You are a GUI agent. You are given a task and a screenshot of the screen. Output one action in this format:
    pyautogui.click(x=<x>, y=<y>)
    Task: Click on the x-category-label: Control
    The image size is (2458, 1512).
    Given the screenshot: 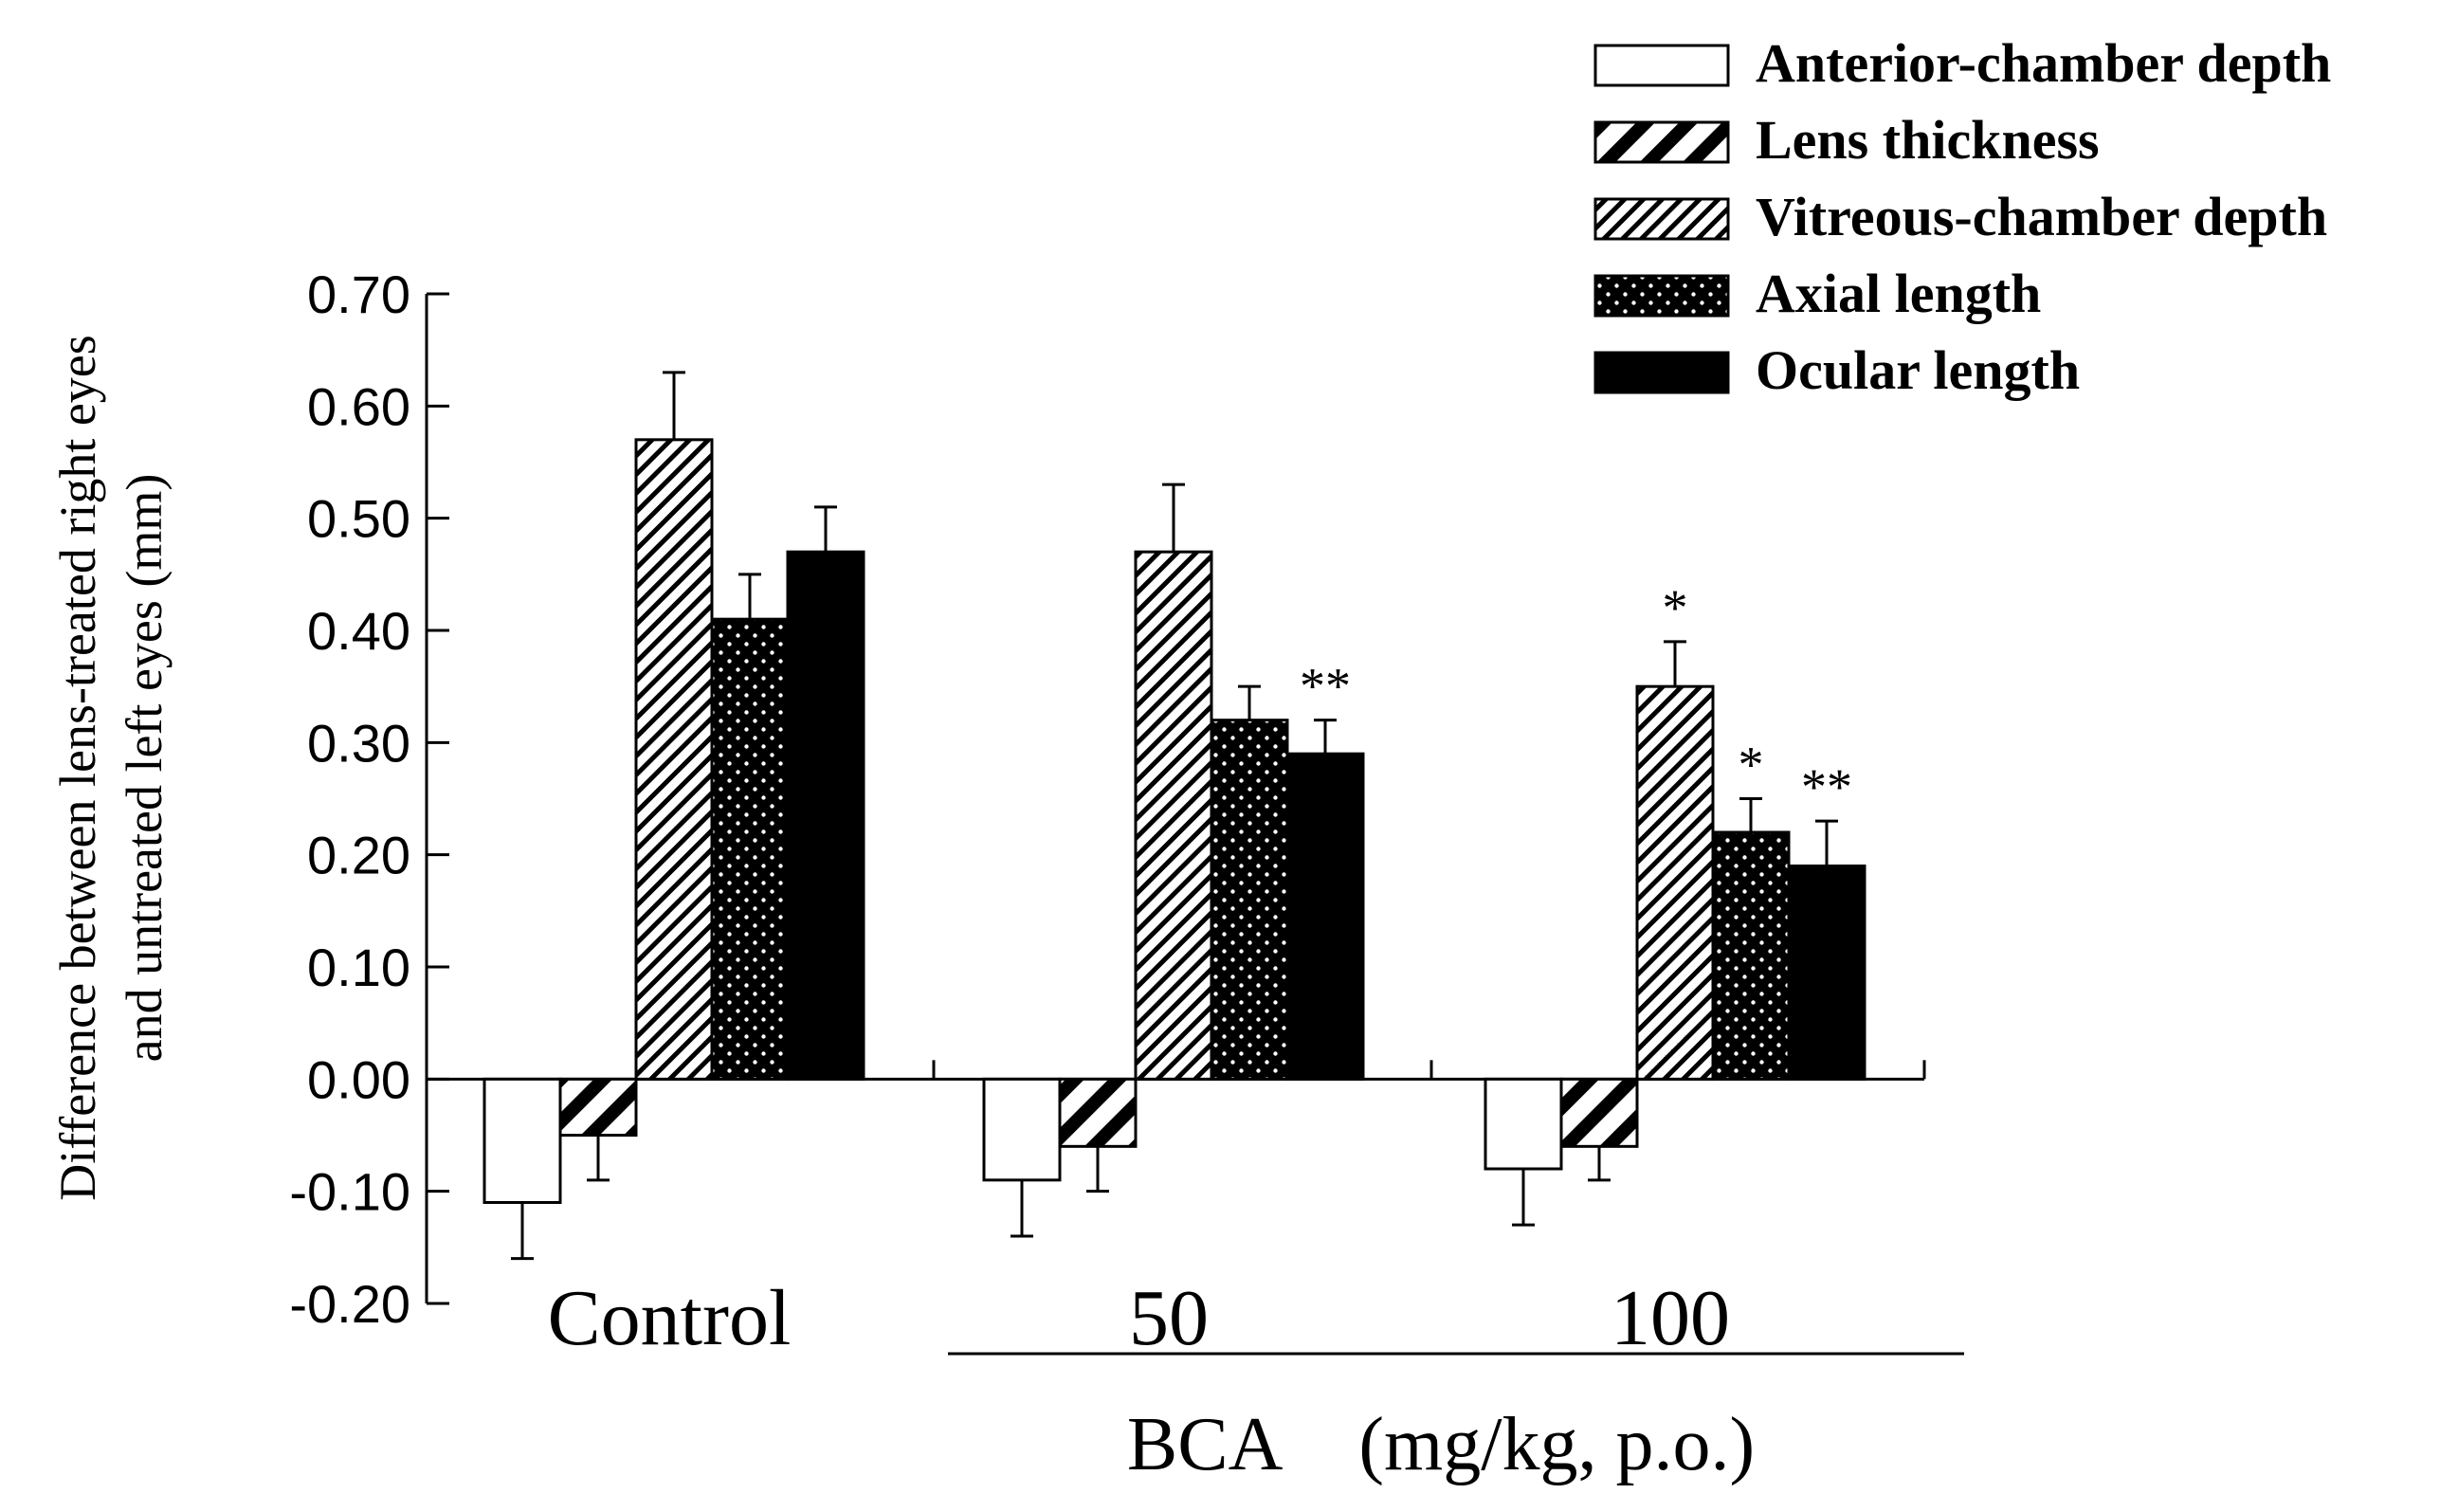 What is the action you would take?
    pyautogui.click(x=670, y=1318)
    